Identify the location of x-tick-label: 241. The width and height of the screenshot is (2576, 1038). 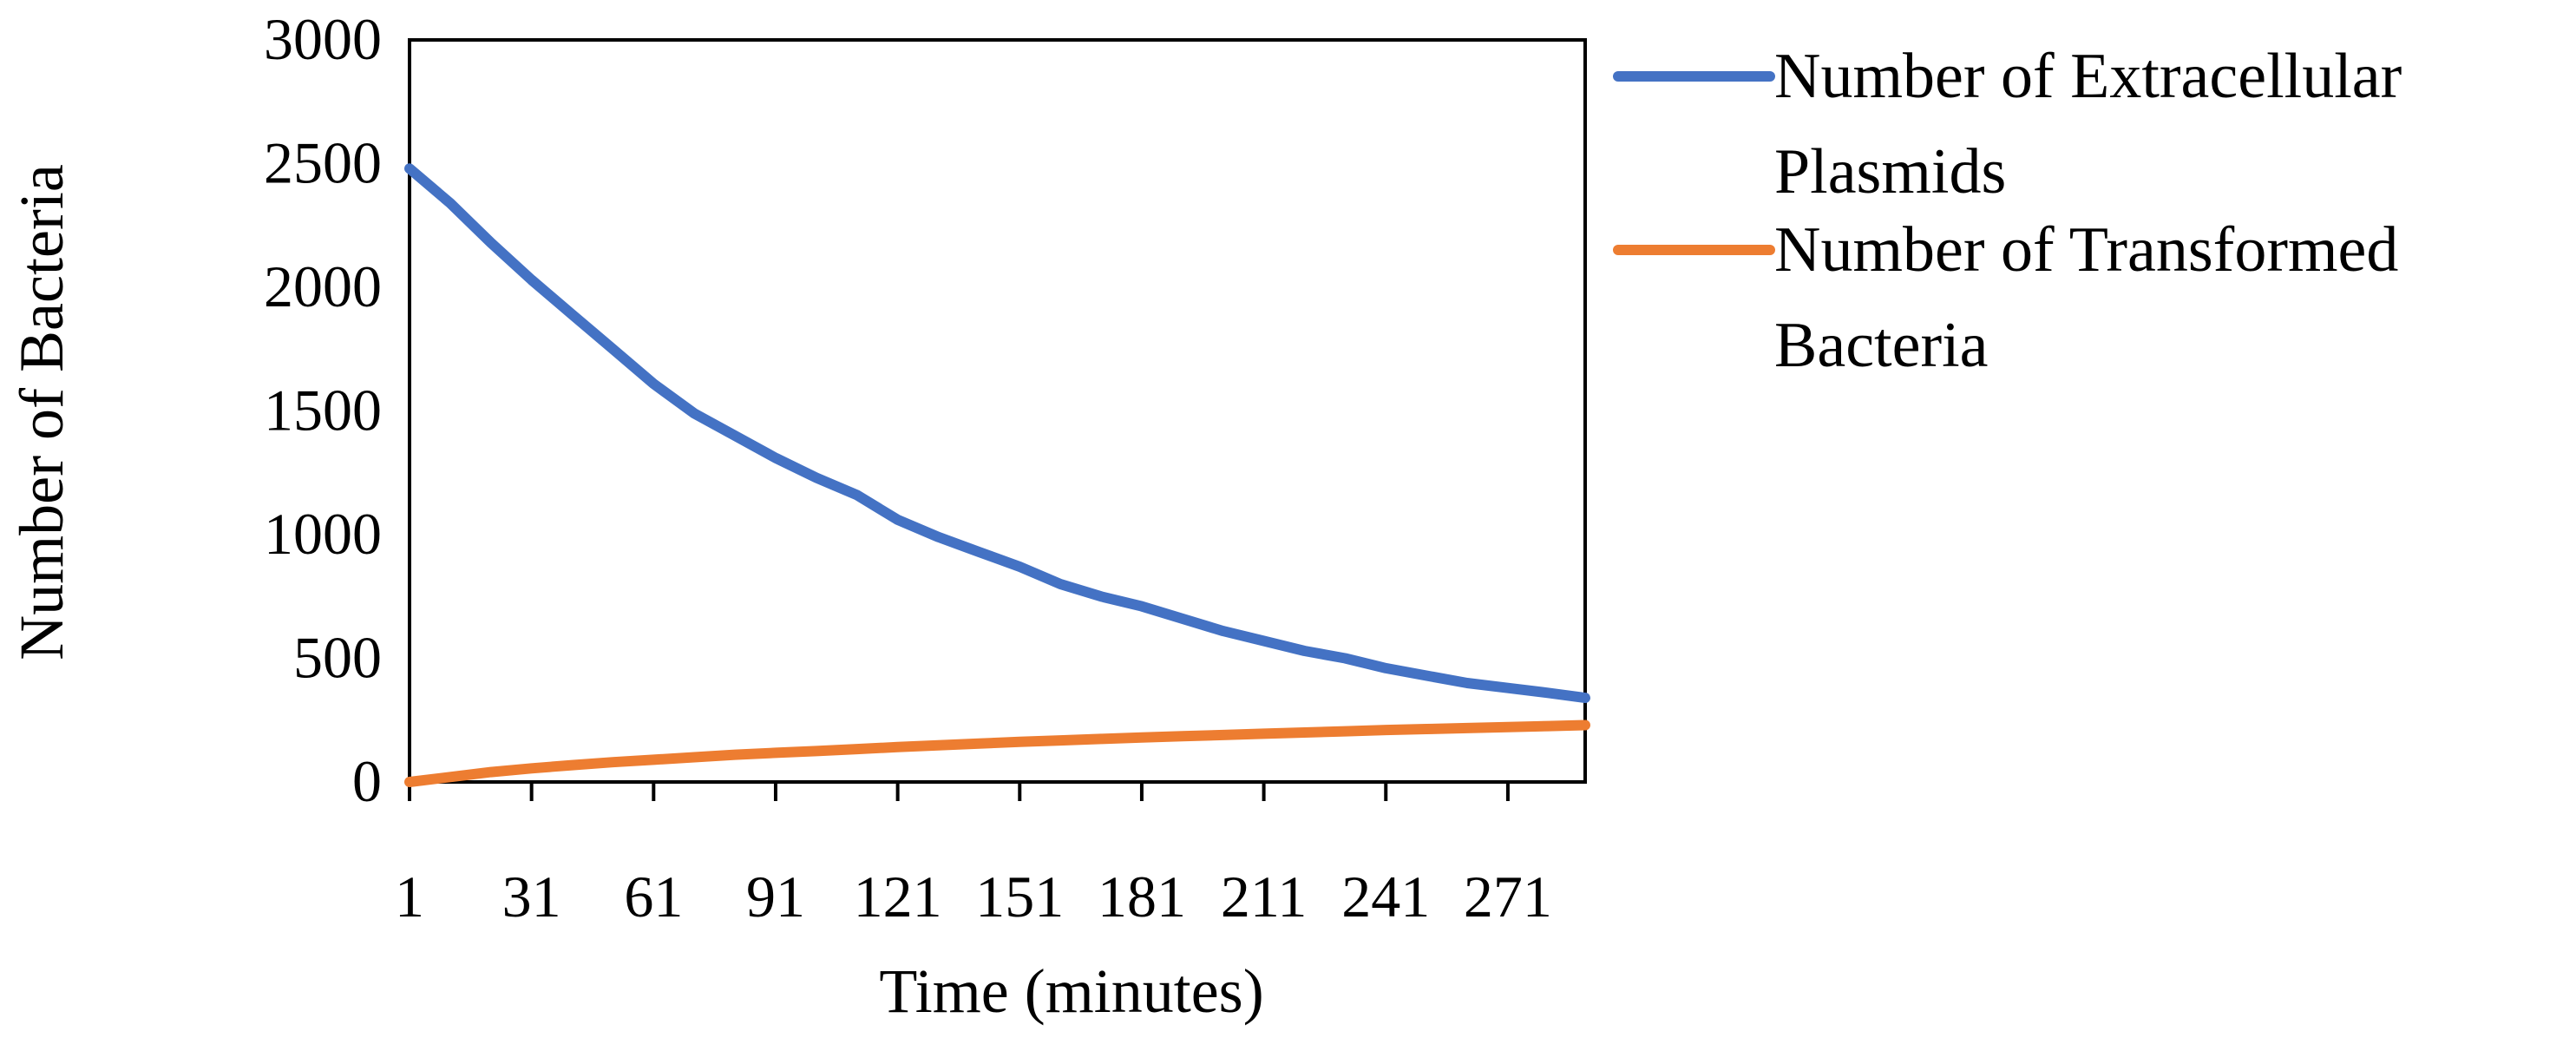
(1385, 897).